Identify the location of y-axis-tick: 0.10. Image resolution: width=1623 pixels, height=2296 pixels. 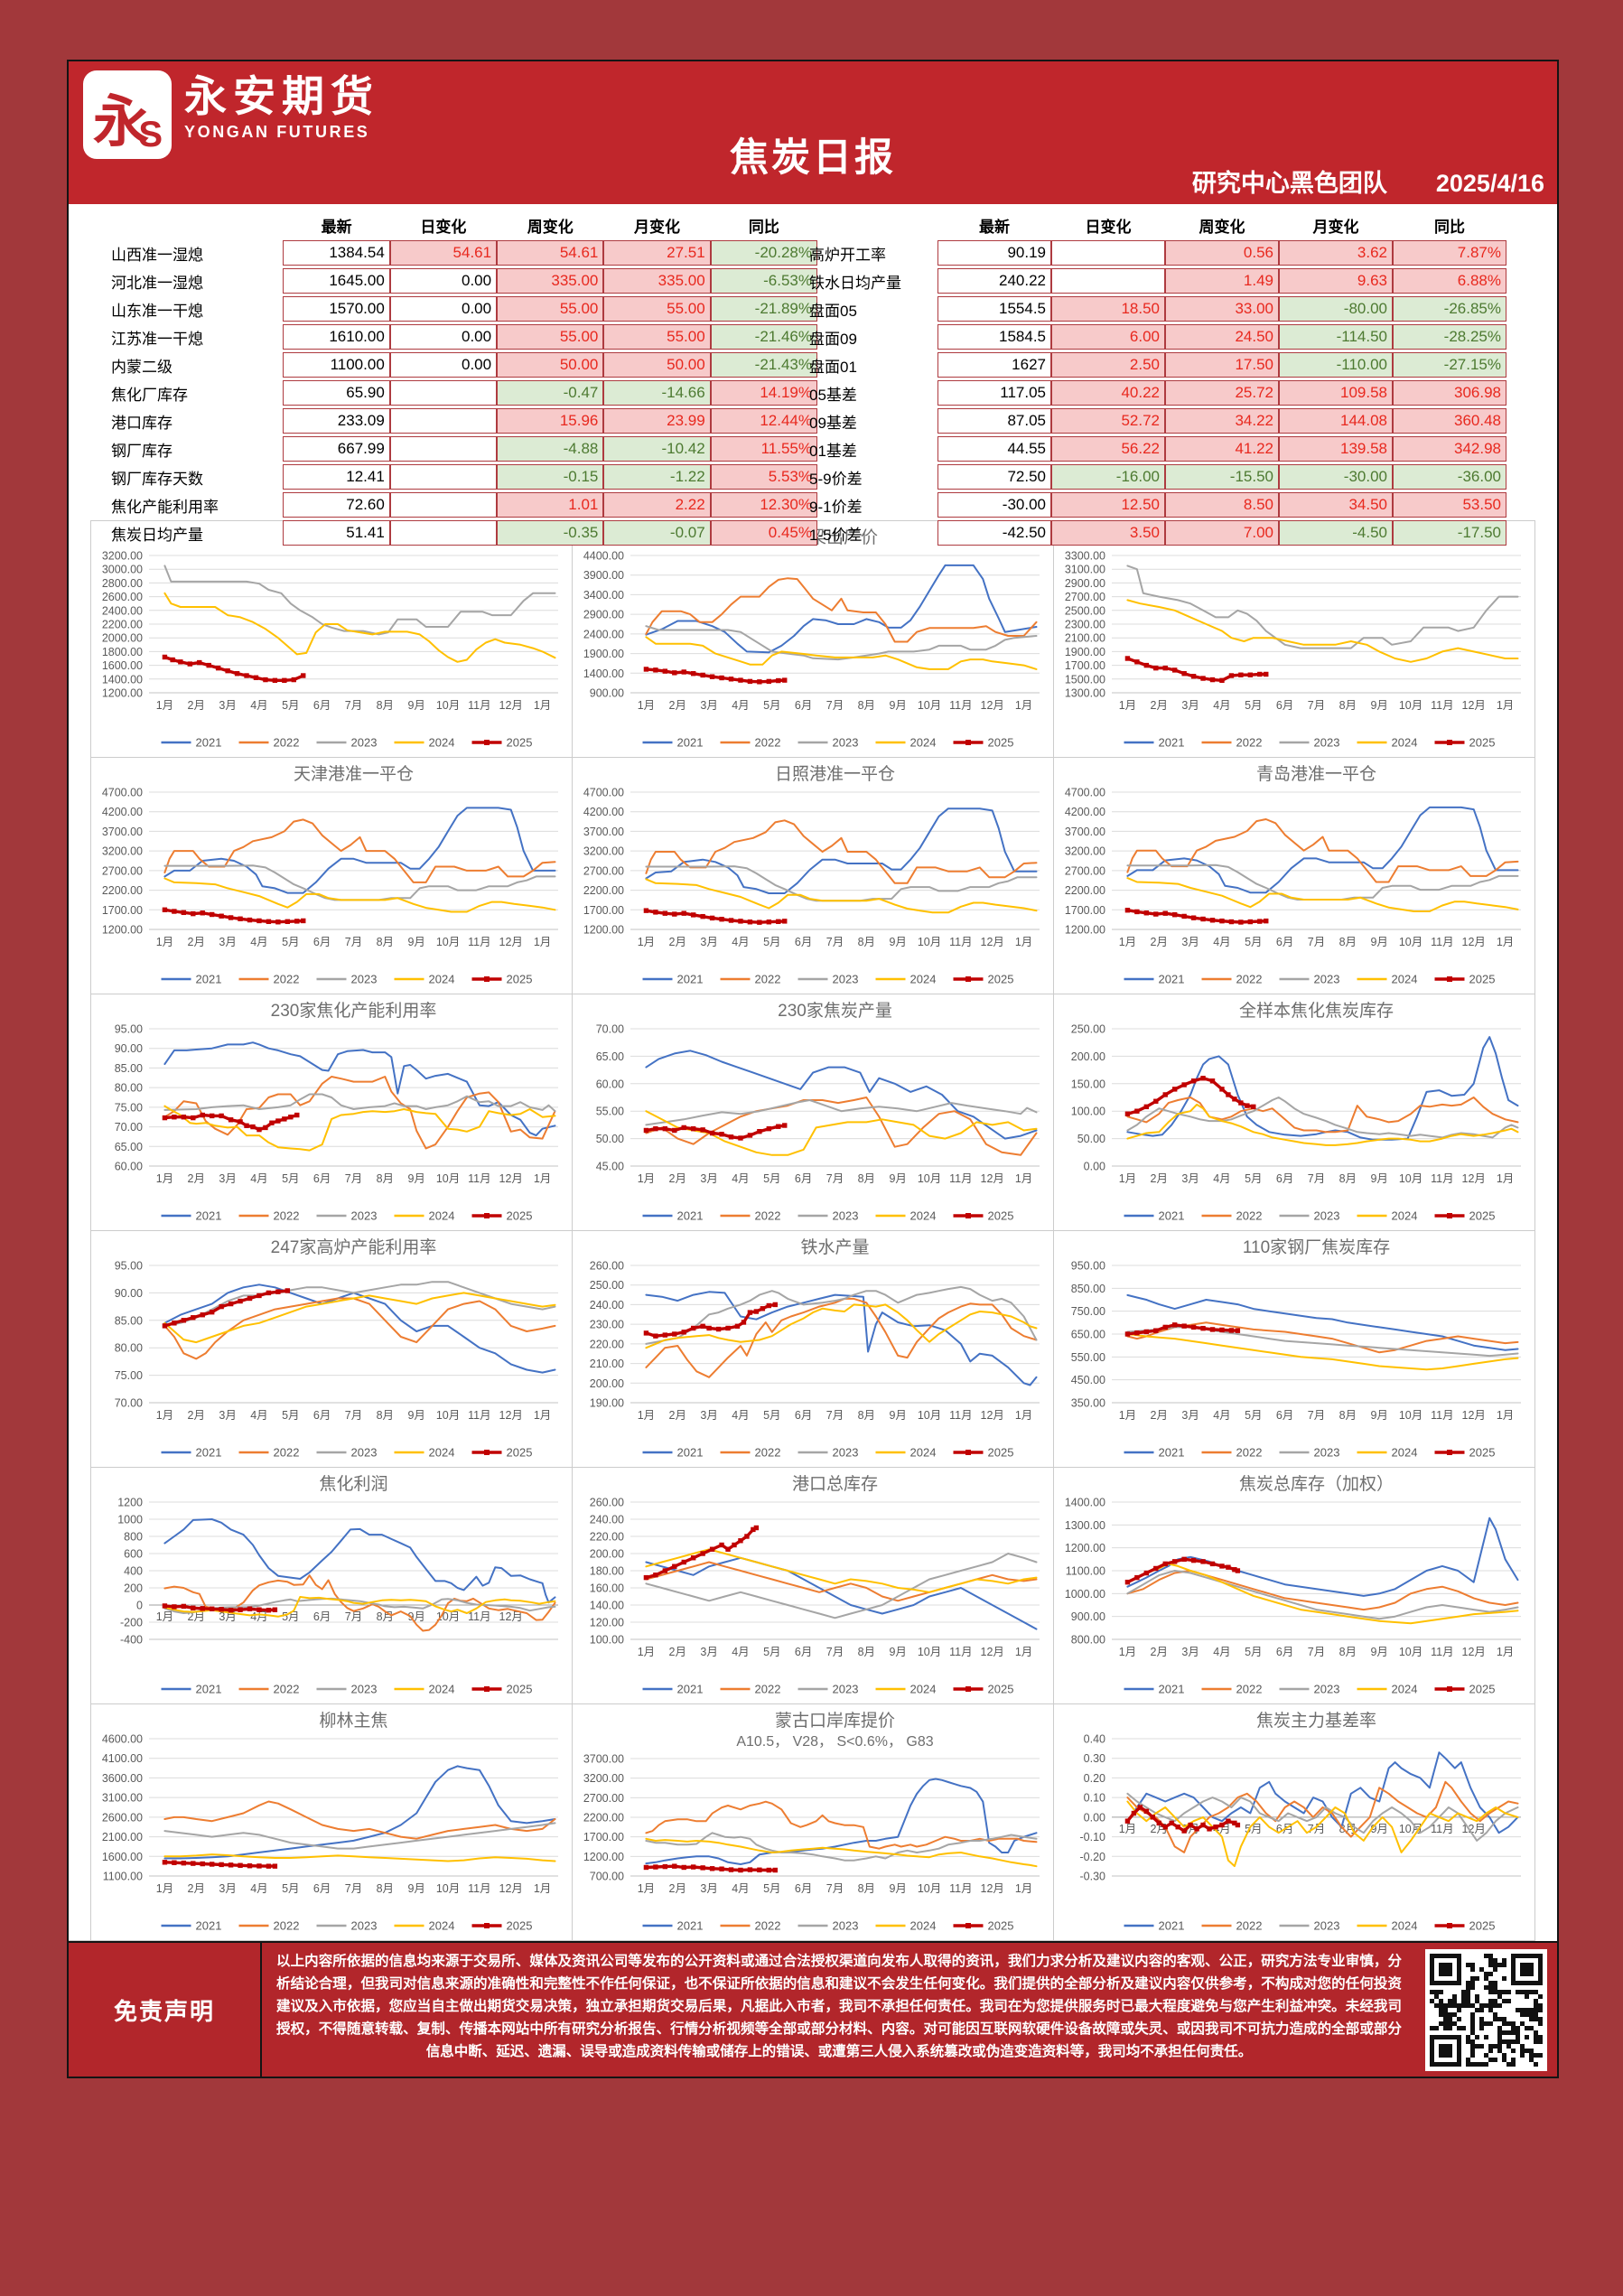
(1094, 1798).